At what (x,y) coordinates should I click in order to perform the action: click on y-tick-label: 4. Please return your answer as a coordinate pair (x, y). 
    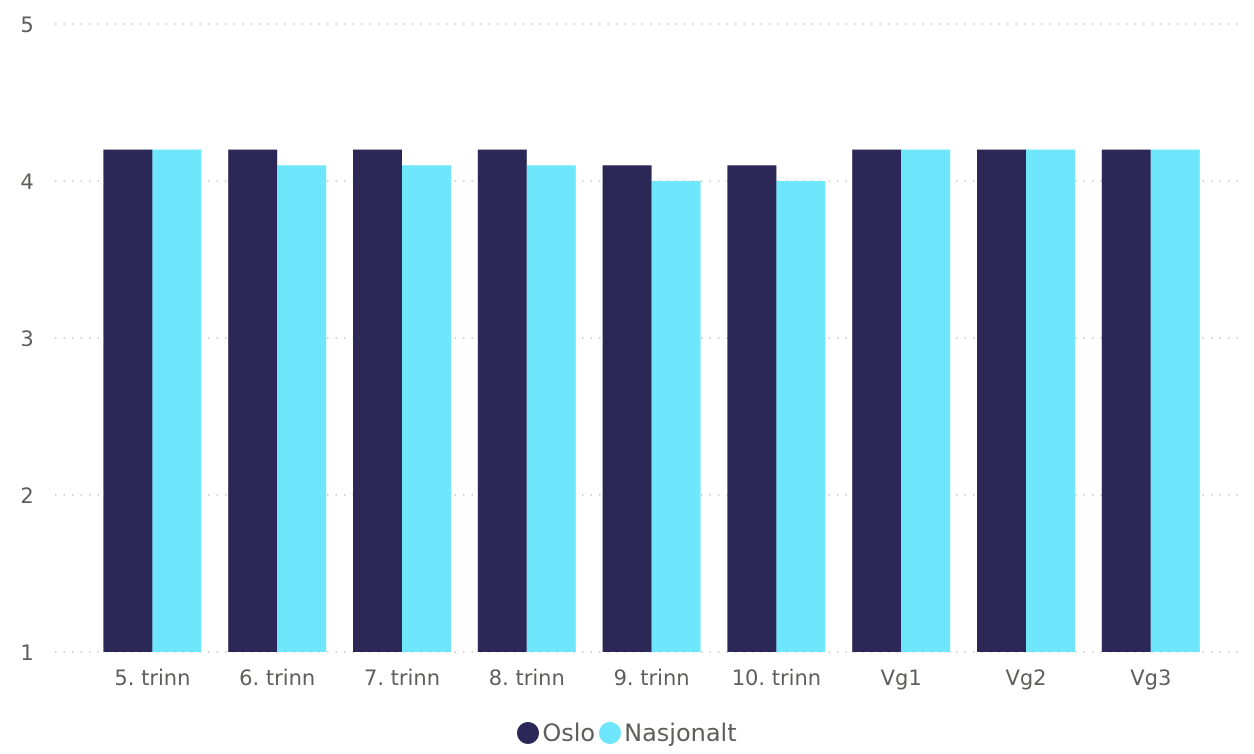
    Looking at the image, I should click on (26, 182).